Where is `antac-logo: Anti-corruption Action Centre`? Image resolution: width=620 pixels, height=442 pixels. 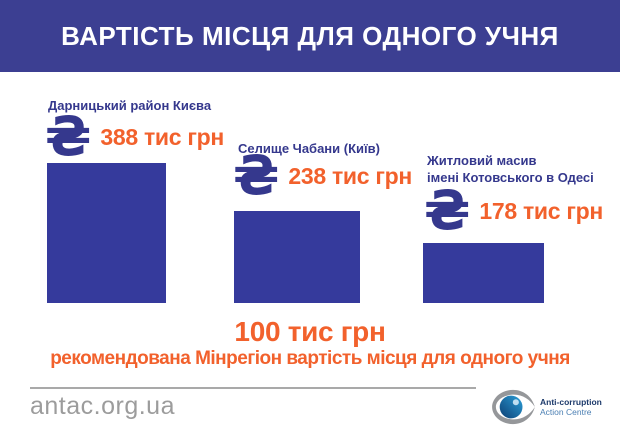
antac-logo: Anti-corruption Action Centre is located at coordinates (546, 407).